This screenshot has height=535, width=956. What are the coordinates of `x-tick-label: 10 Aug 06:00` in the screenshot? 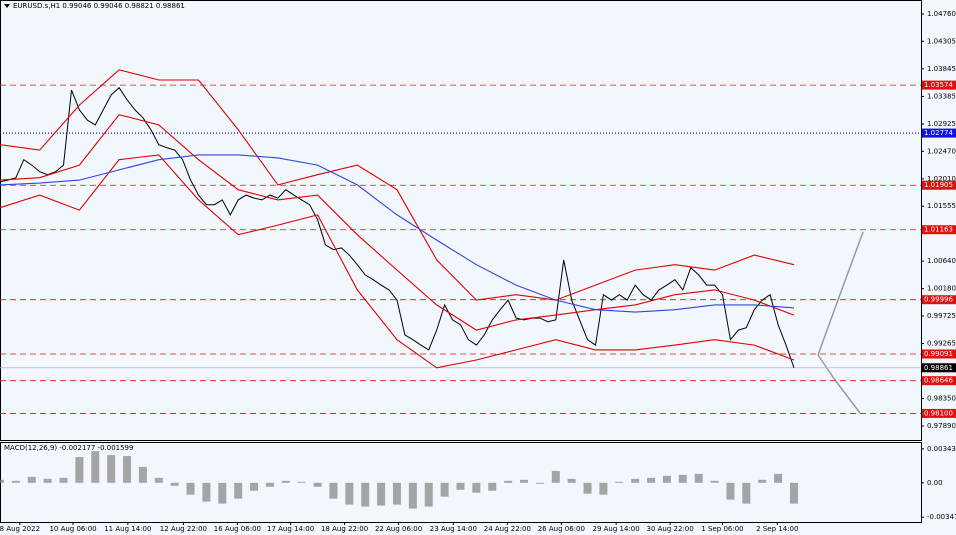 It's located at (72, 529).